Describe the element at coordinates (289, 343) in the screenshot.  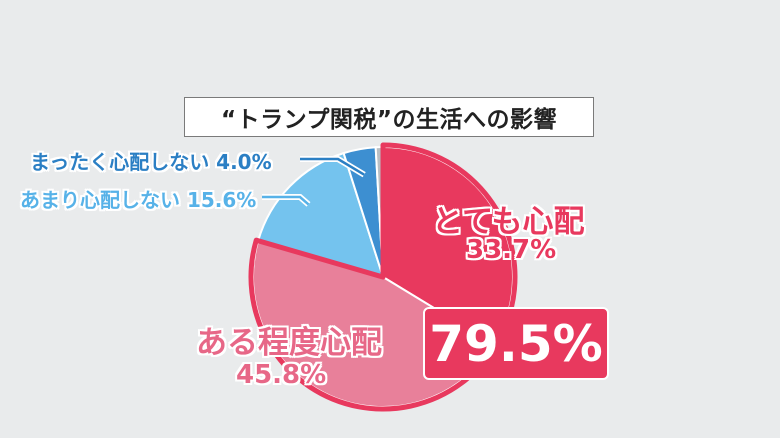
I see `label-somewhat-name: ある程度心配` at that location.